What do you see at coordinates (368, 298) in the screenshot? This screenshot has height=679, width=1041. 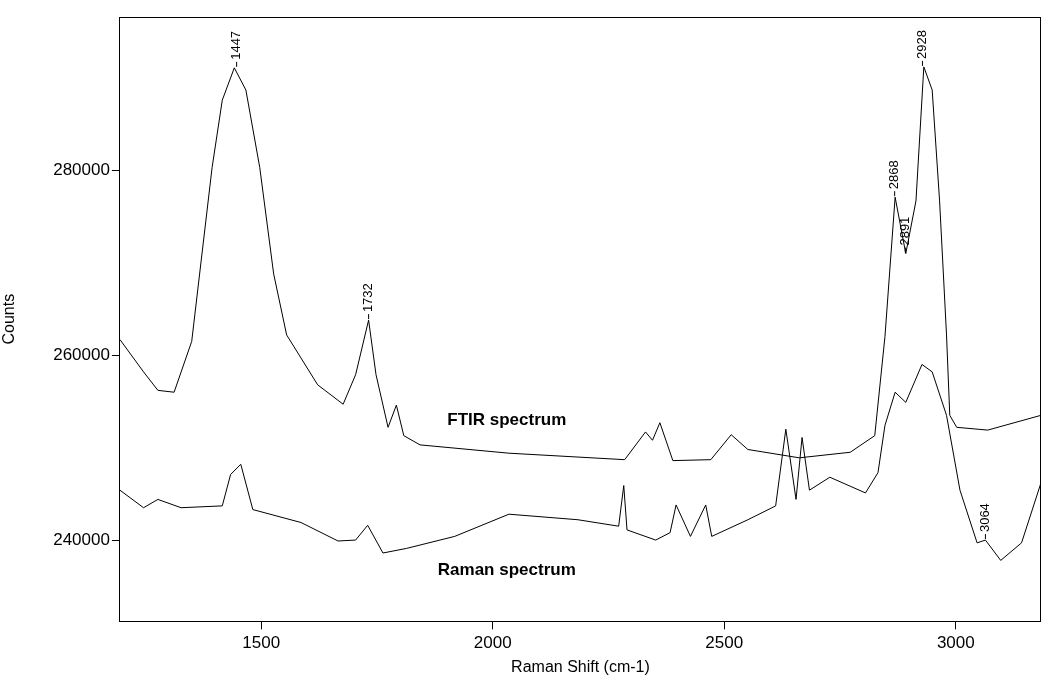 I see `annotation: 1732` at bounding box center [368, 298].